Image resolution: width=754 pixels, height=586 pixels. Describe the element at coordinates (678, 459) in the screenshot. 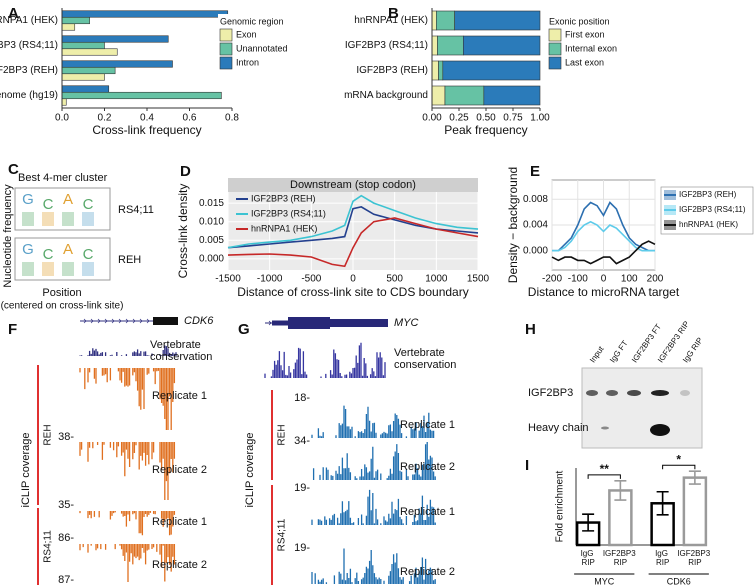

I see `significance-label: *` at that location.